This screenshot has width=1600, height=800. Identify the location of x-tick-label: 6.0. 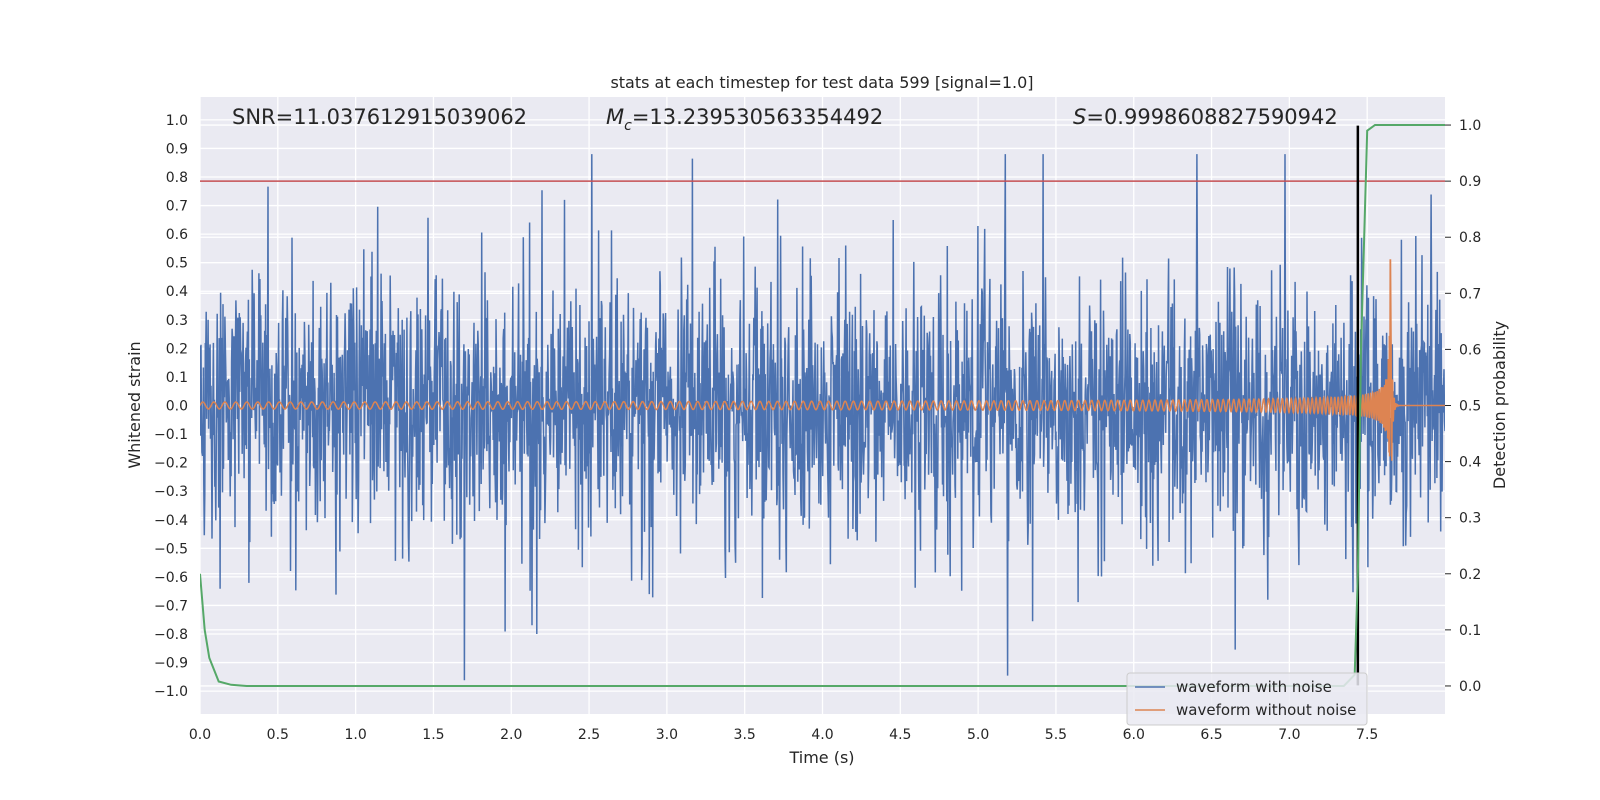
(1134, 735).